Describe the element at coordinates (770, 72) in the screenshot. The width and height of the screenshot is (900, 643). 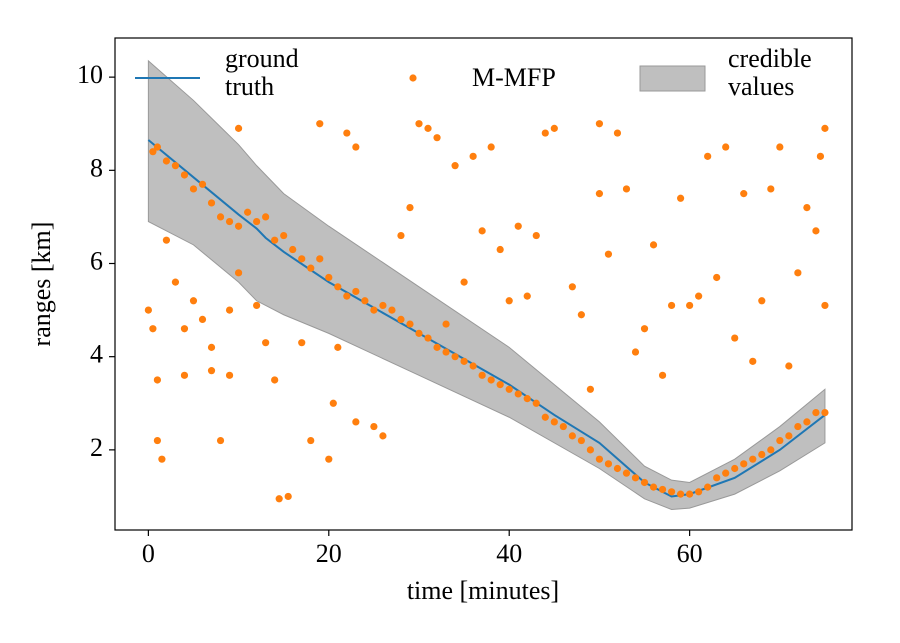
I see `legend-label: credible values` at that location.